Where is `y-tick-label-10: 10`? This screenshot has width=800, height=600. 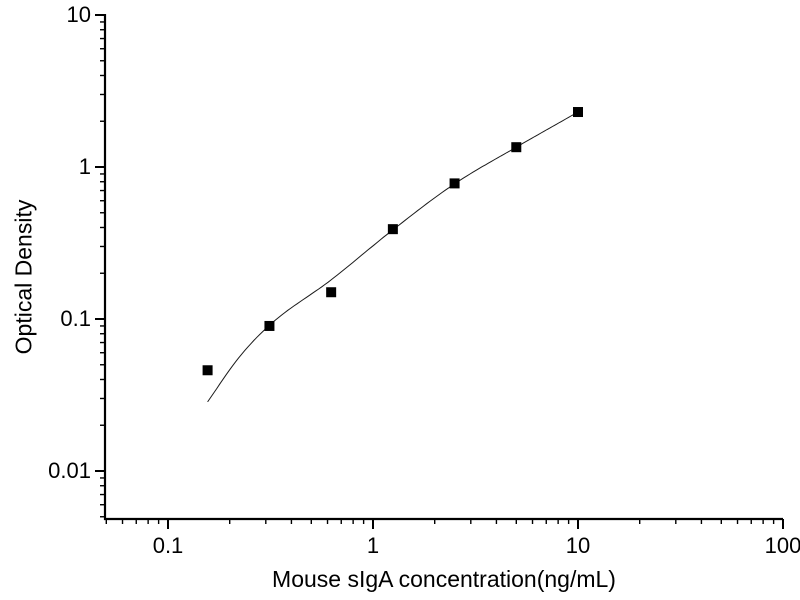
y-tick-label-10: 10 is located at coordinates (79, 14).